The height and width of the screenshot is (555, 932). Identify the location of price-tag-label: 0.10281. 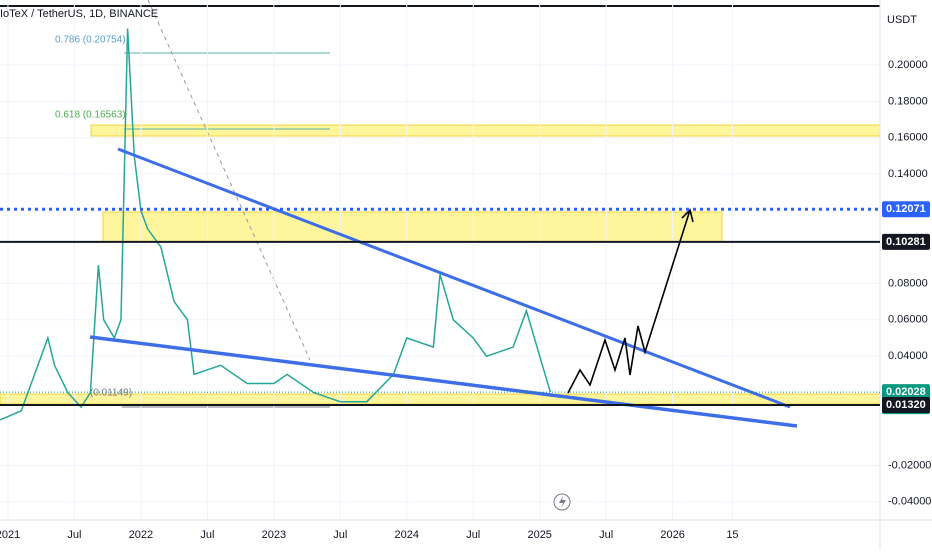
(906, 242).